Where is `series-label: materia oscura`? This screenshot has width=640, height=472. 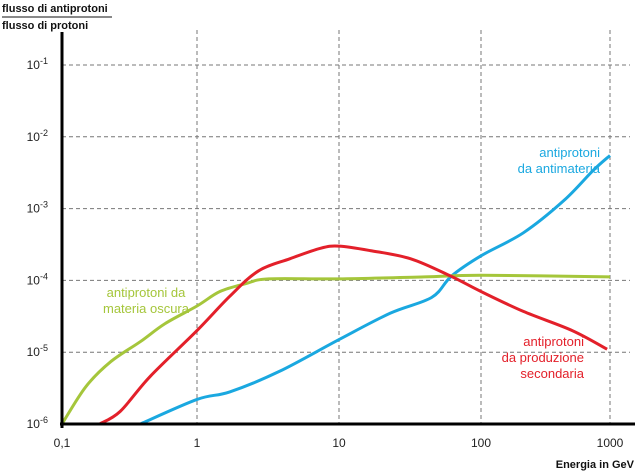 series-label: materia oscura is located at coordinates (146, 308).